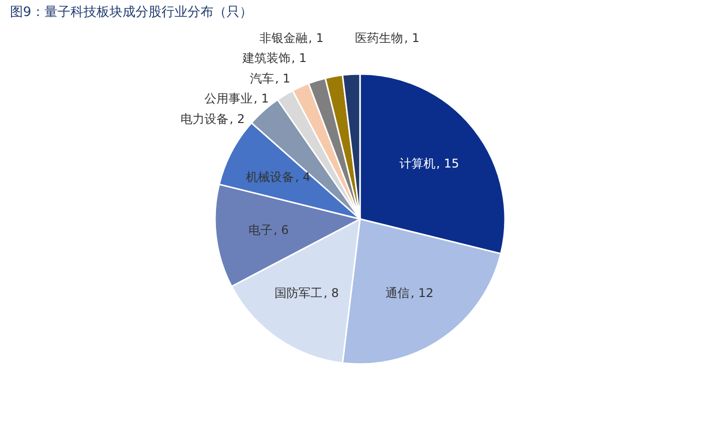 Image resolution: width=720 pixels, height=440 pixels. I want to click on slice-label: 建筑装饰, so click(265, 58).